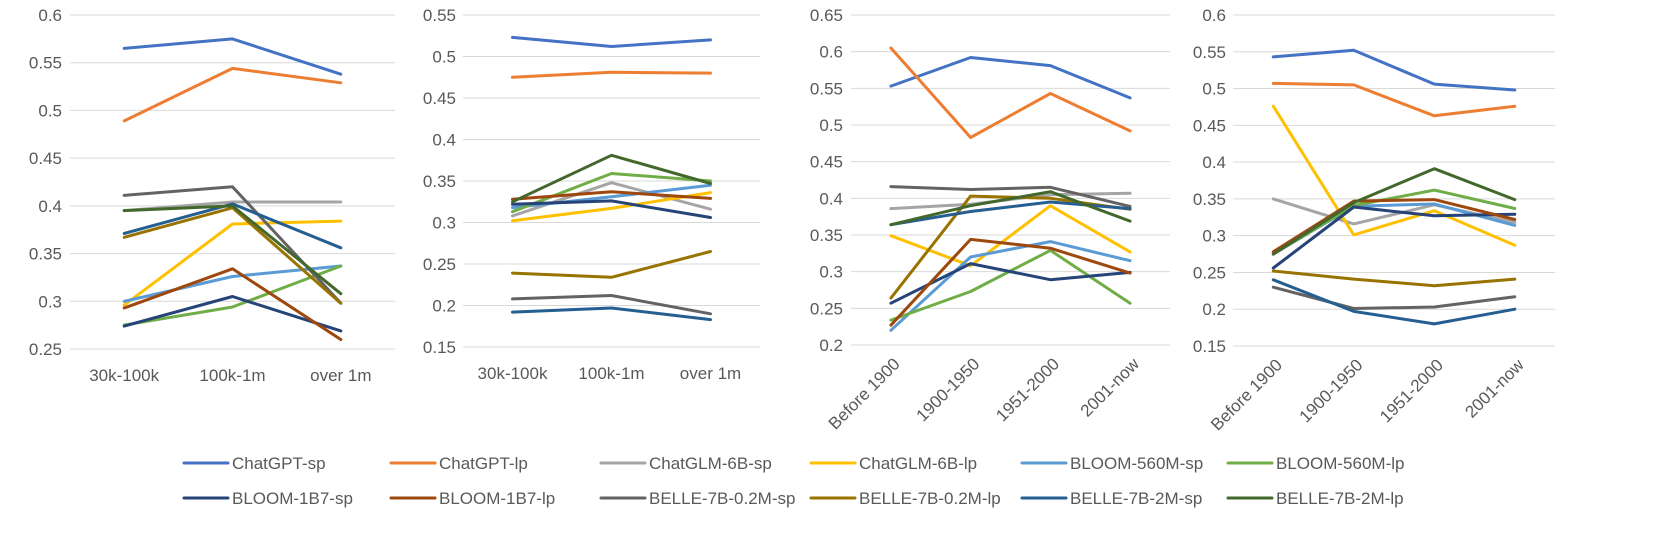  What do you see at coordinates (279, 463) in the screenshot?
I see `legend-label: ChatGPT-sp` at bounding box center [279, 463].